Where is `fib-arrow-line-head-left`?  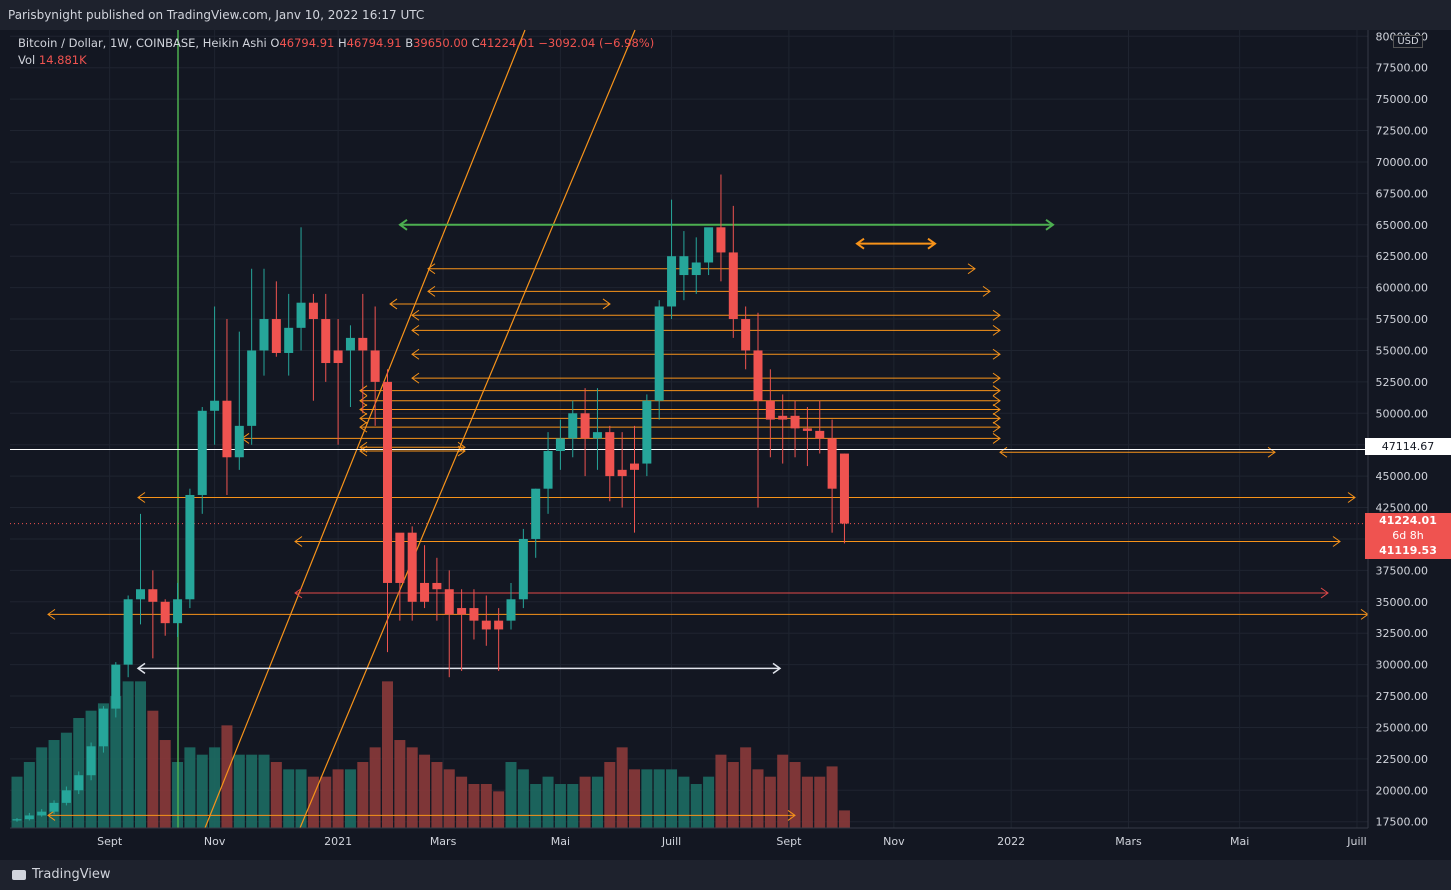
fib-arrow-line-head-left is located at coordinates (51, 815).